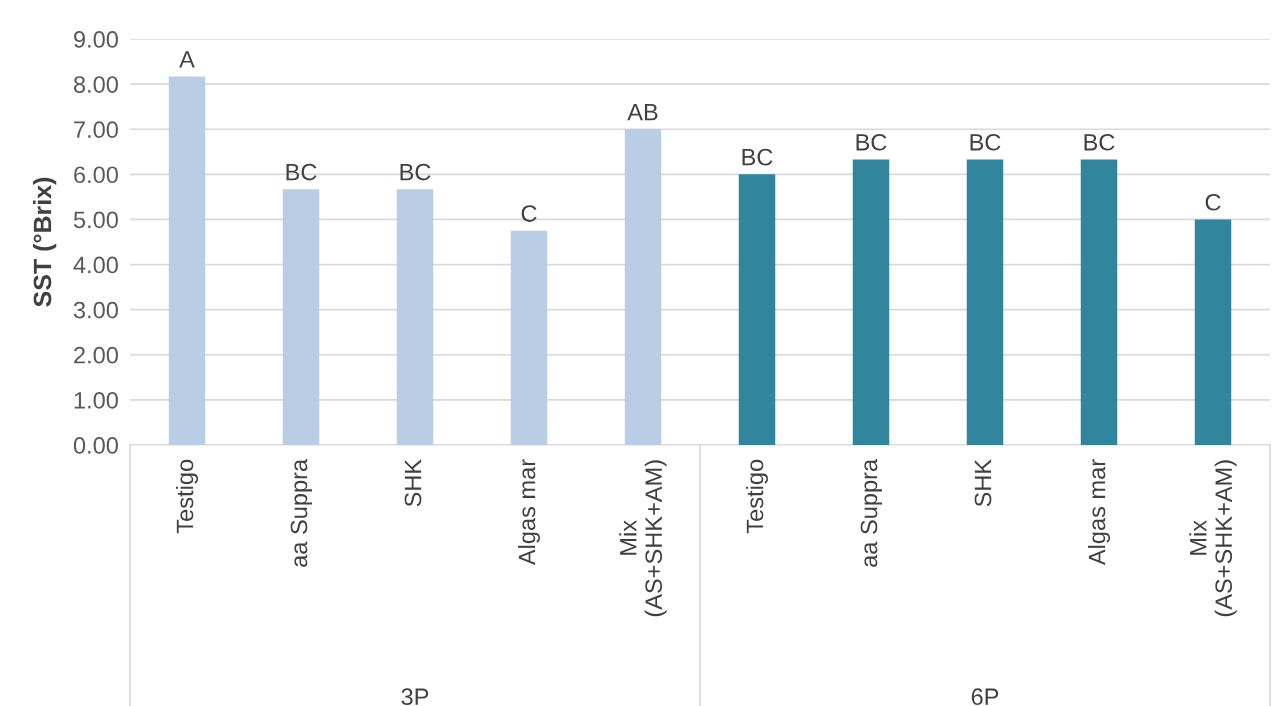 The height and width of the screenshot is (706, 1282). Describe the element at coordinates (187, 59) in the screenshot. I see `data-label: A` at that location.